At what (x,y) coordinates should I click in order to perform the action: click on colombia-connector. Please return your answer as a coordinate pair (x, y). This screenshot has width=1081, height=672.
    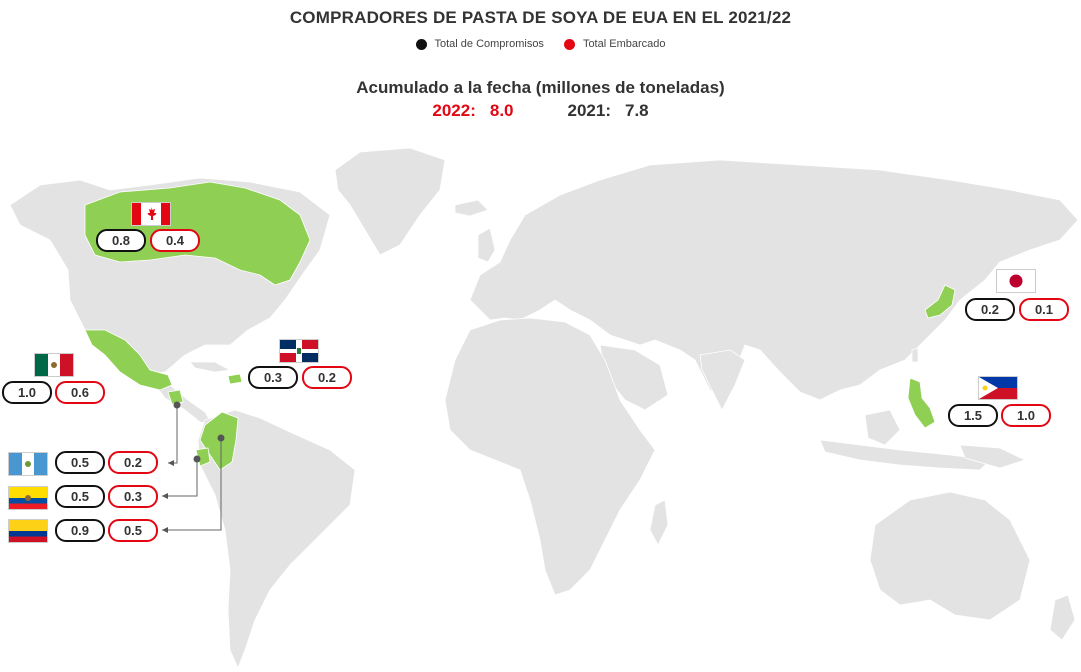
    Looking at the image, I should click on (192, 484).